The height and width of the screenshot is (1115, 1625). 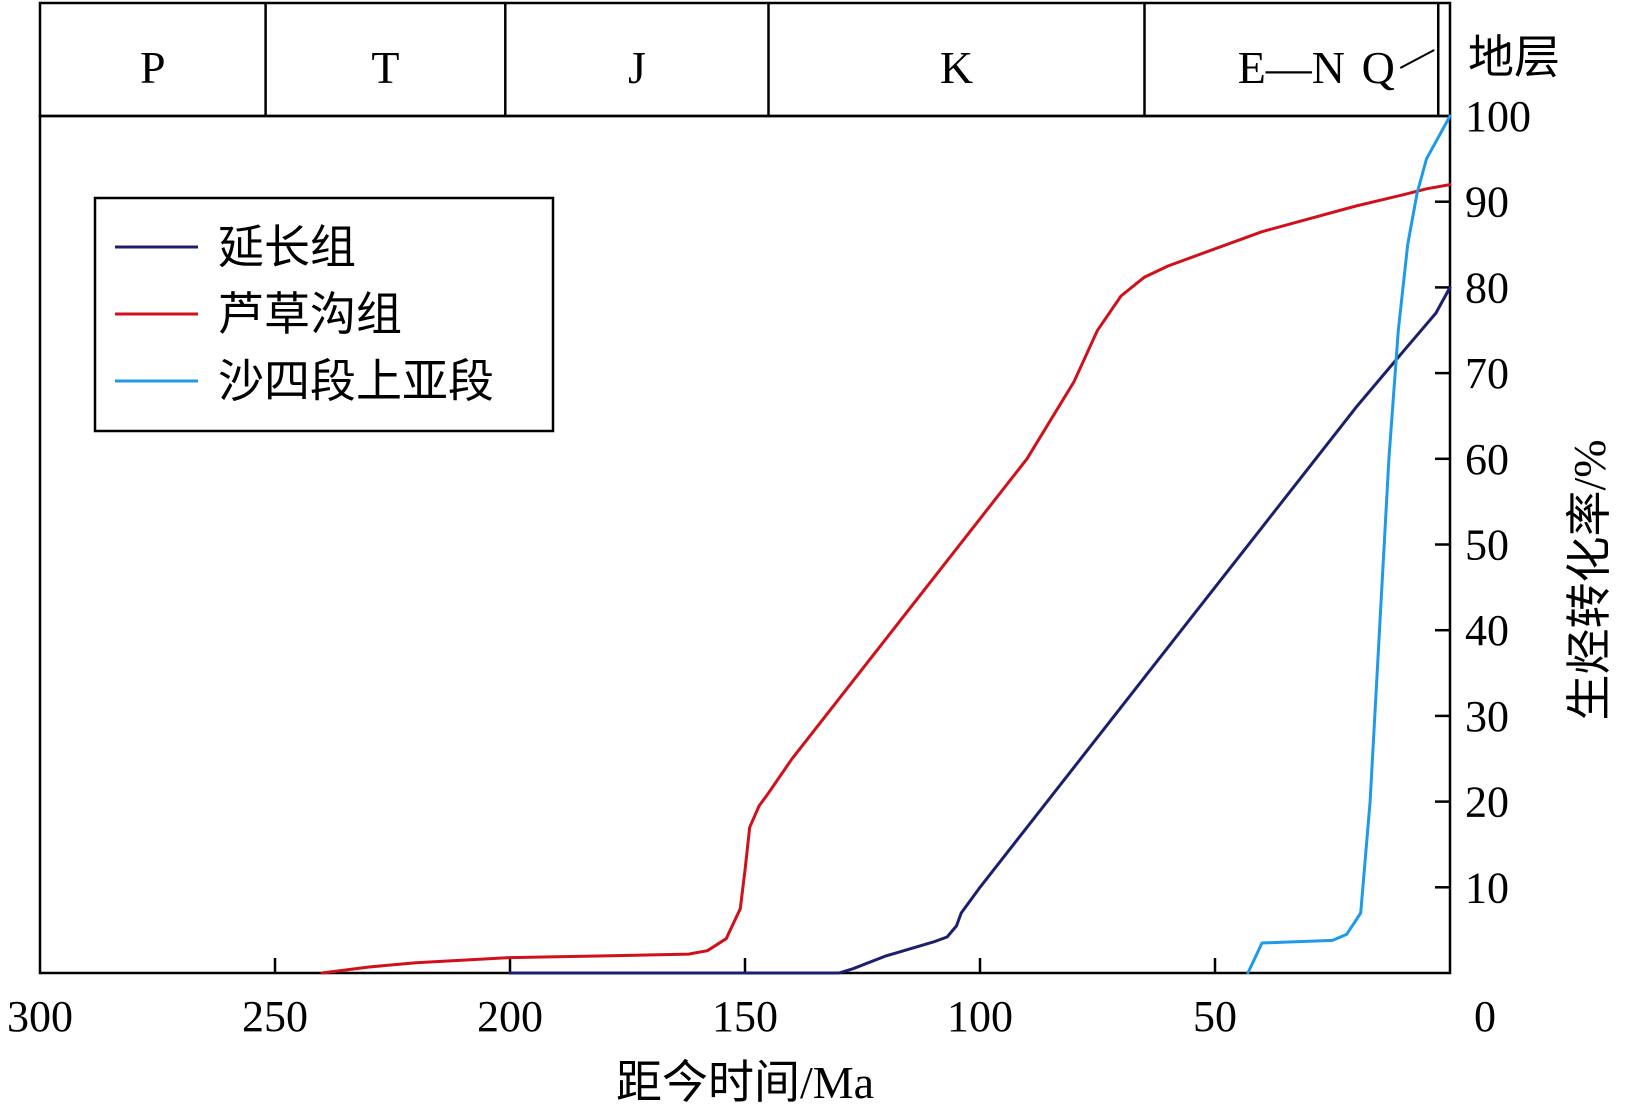 I want to click on x-axis-title: 距今时间/Ma, so click(x=745, y=1082).